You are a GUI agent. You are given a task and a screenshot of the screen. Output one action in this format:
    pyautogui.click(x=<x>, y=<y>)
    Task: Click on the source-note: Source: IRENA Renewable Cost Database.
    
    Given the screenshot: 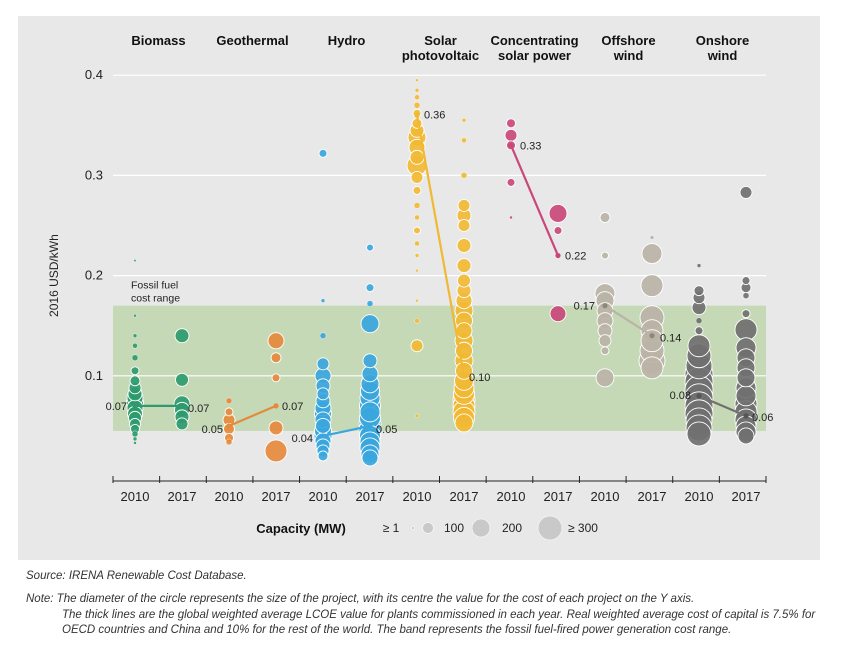 What is the action you would take?
    pyautogui.click(x=136, y=576)
    